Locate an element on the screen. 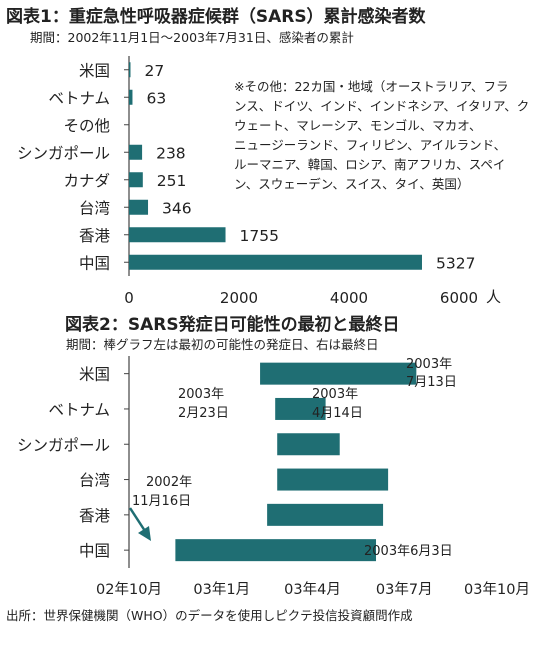 This screenshot has height=648, width=550. annotation-usa-end-year: 2003年 is located at coordinates (429, 364).